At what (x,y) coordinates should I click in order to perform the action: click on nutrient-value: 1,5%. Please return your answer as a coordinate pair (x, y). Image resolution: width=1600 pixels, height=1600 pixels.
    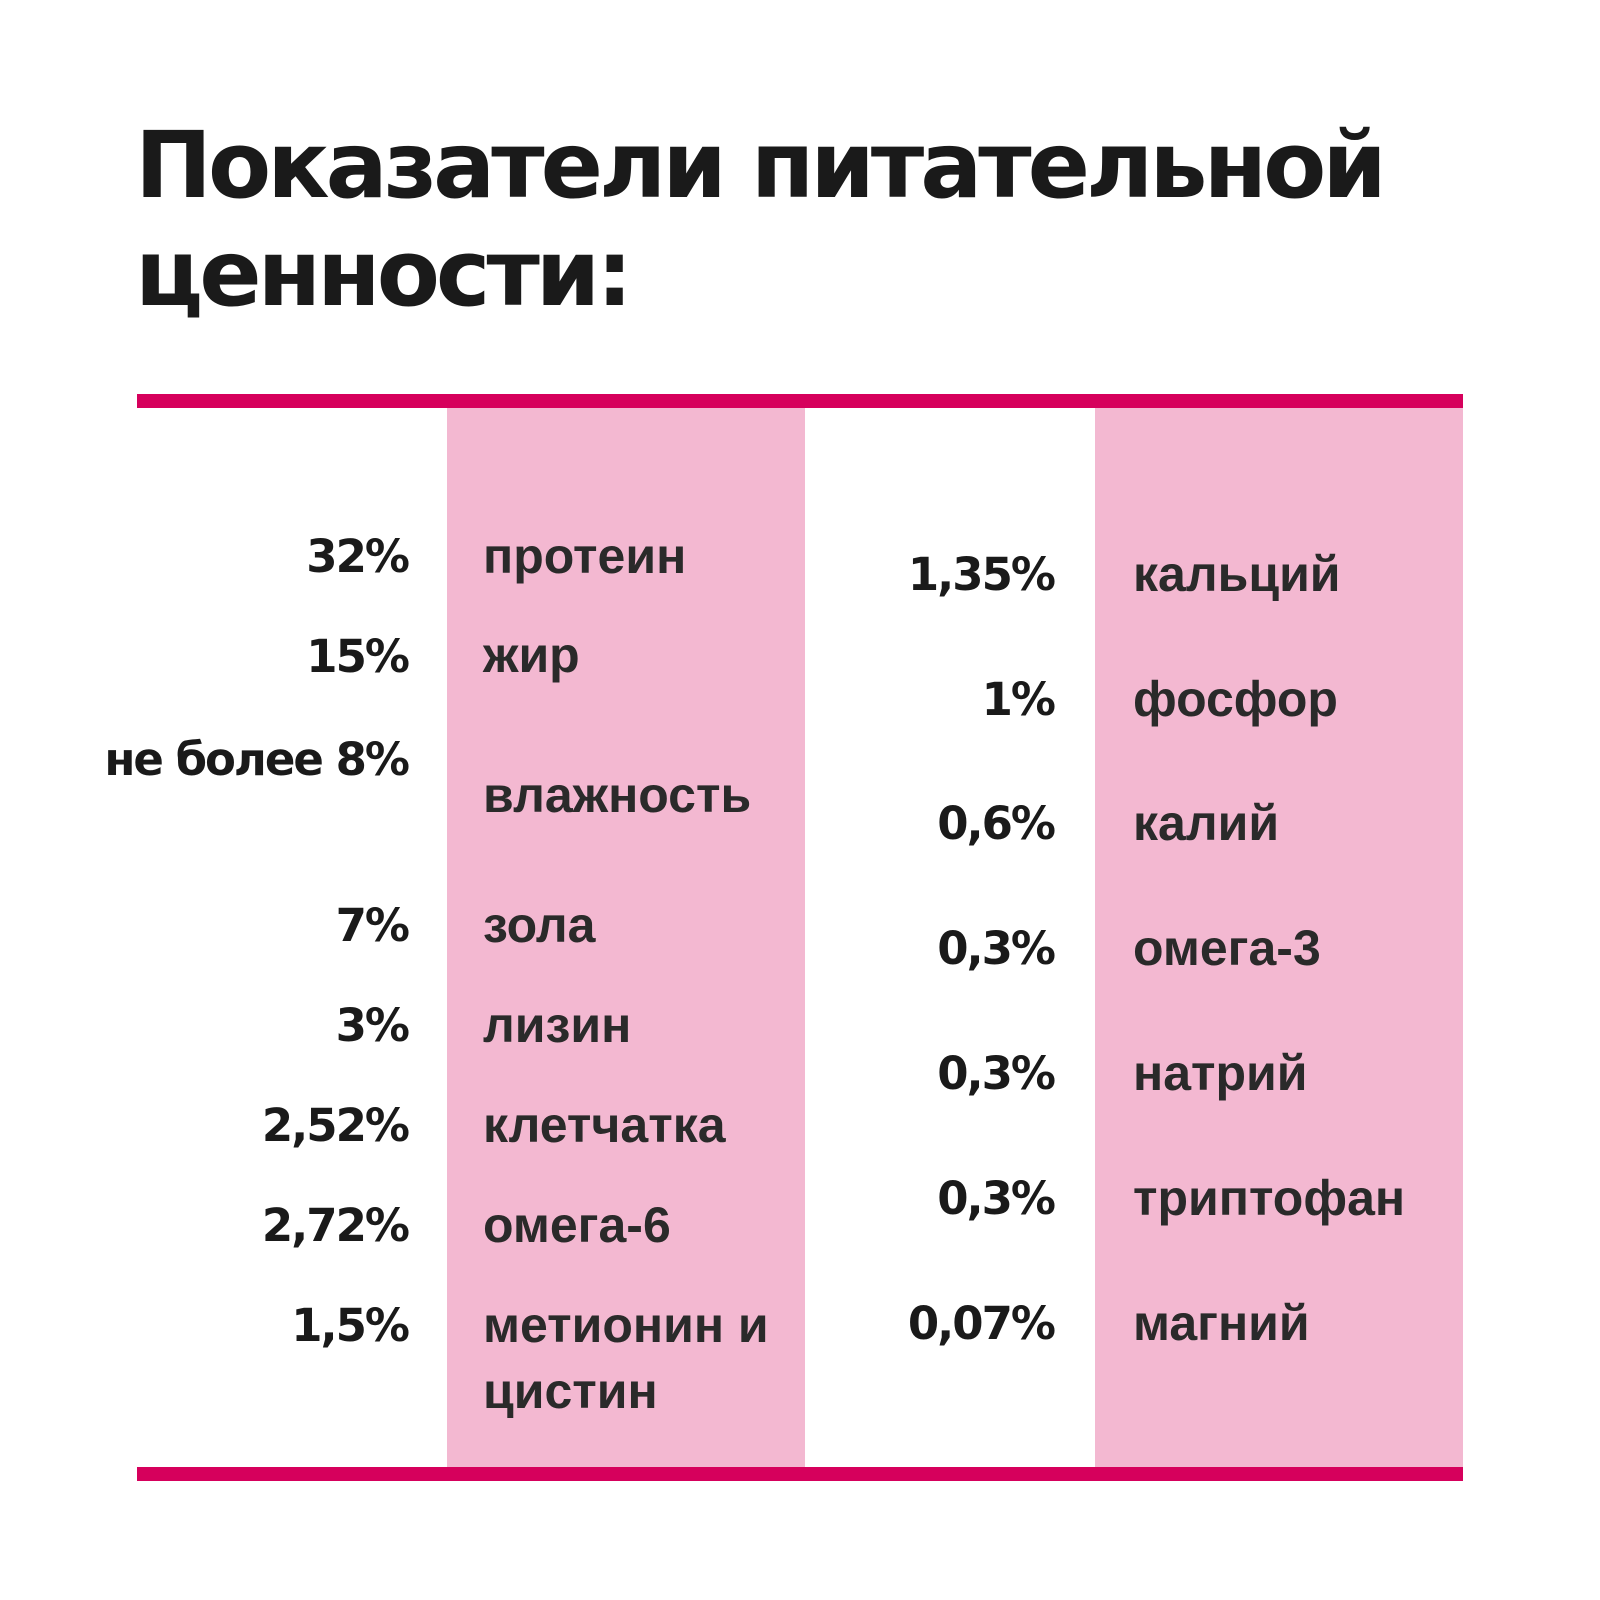
    Looking at the image, I should click on (350, 1325).